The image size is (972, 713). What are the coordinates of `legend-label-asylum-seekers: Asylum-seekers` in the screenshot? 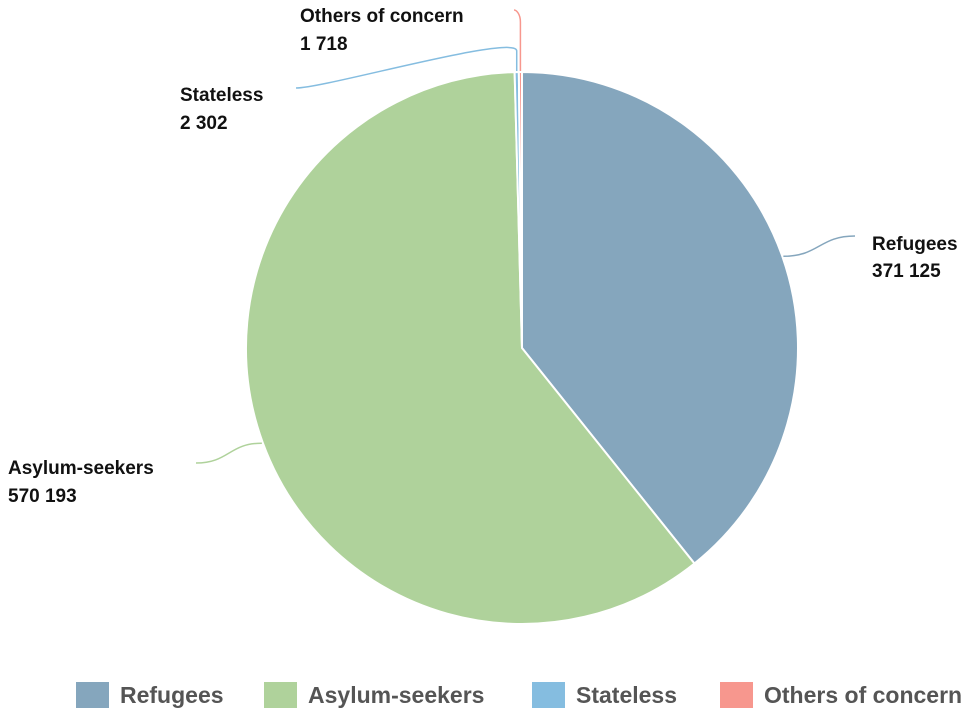 It's located at (396, 695).